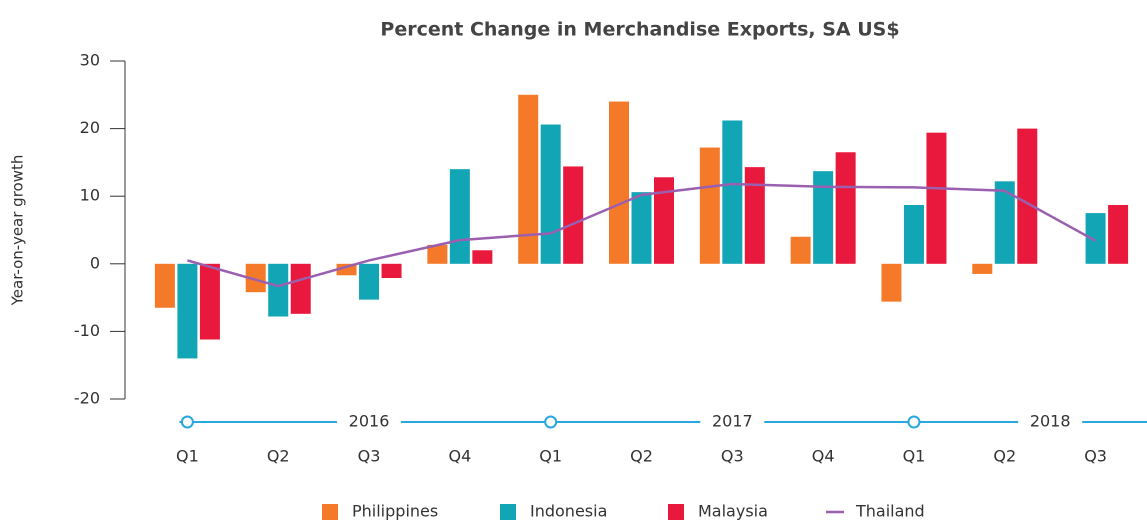  I want to click on year-label: 2016, so click(369, 421).